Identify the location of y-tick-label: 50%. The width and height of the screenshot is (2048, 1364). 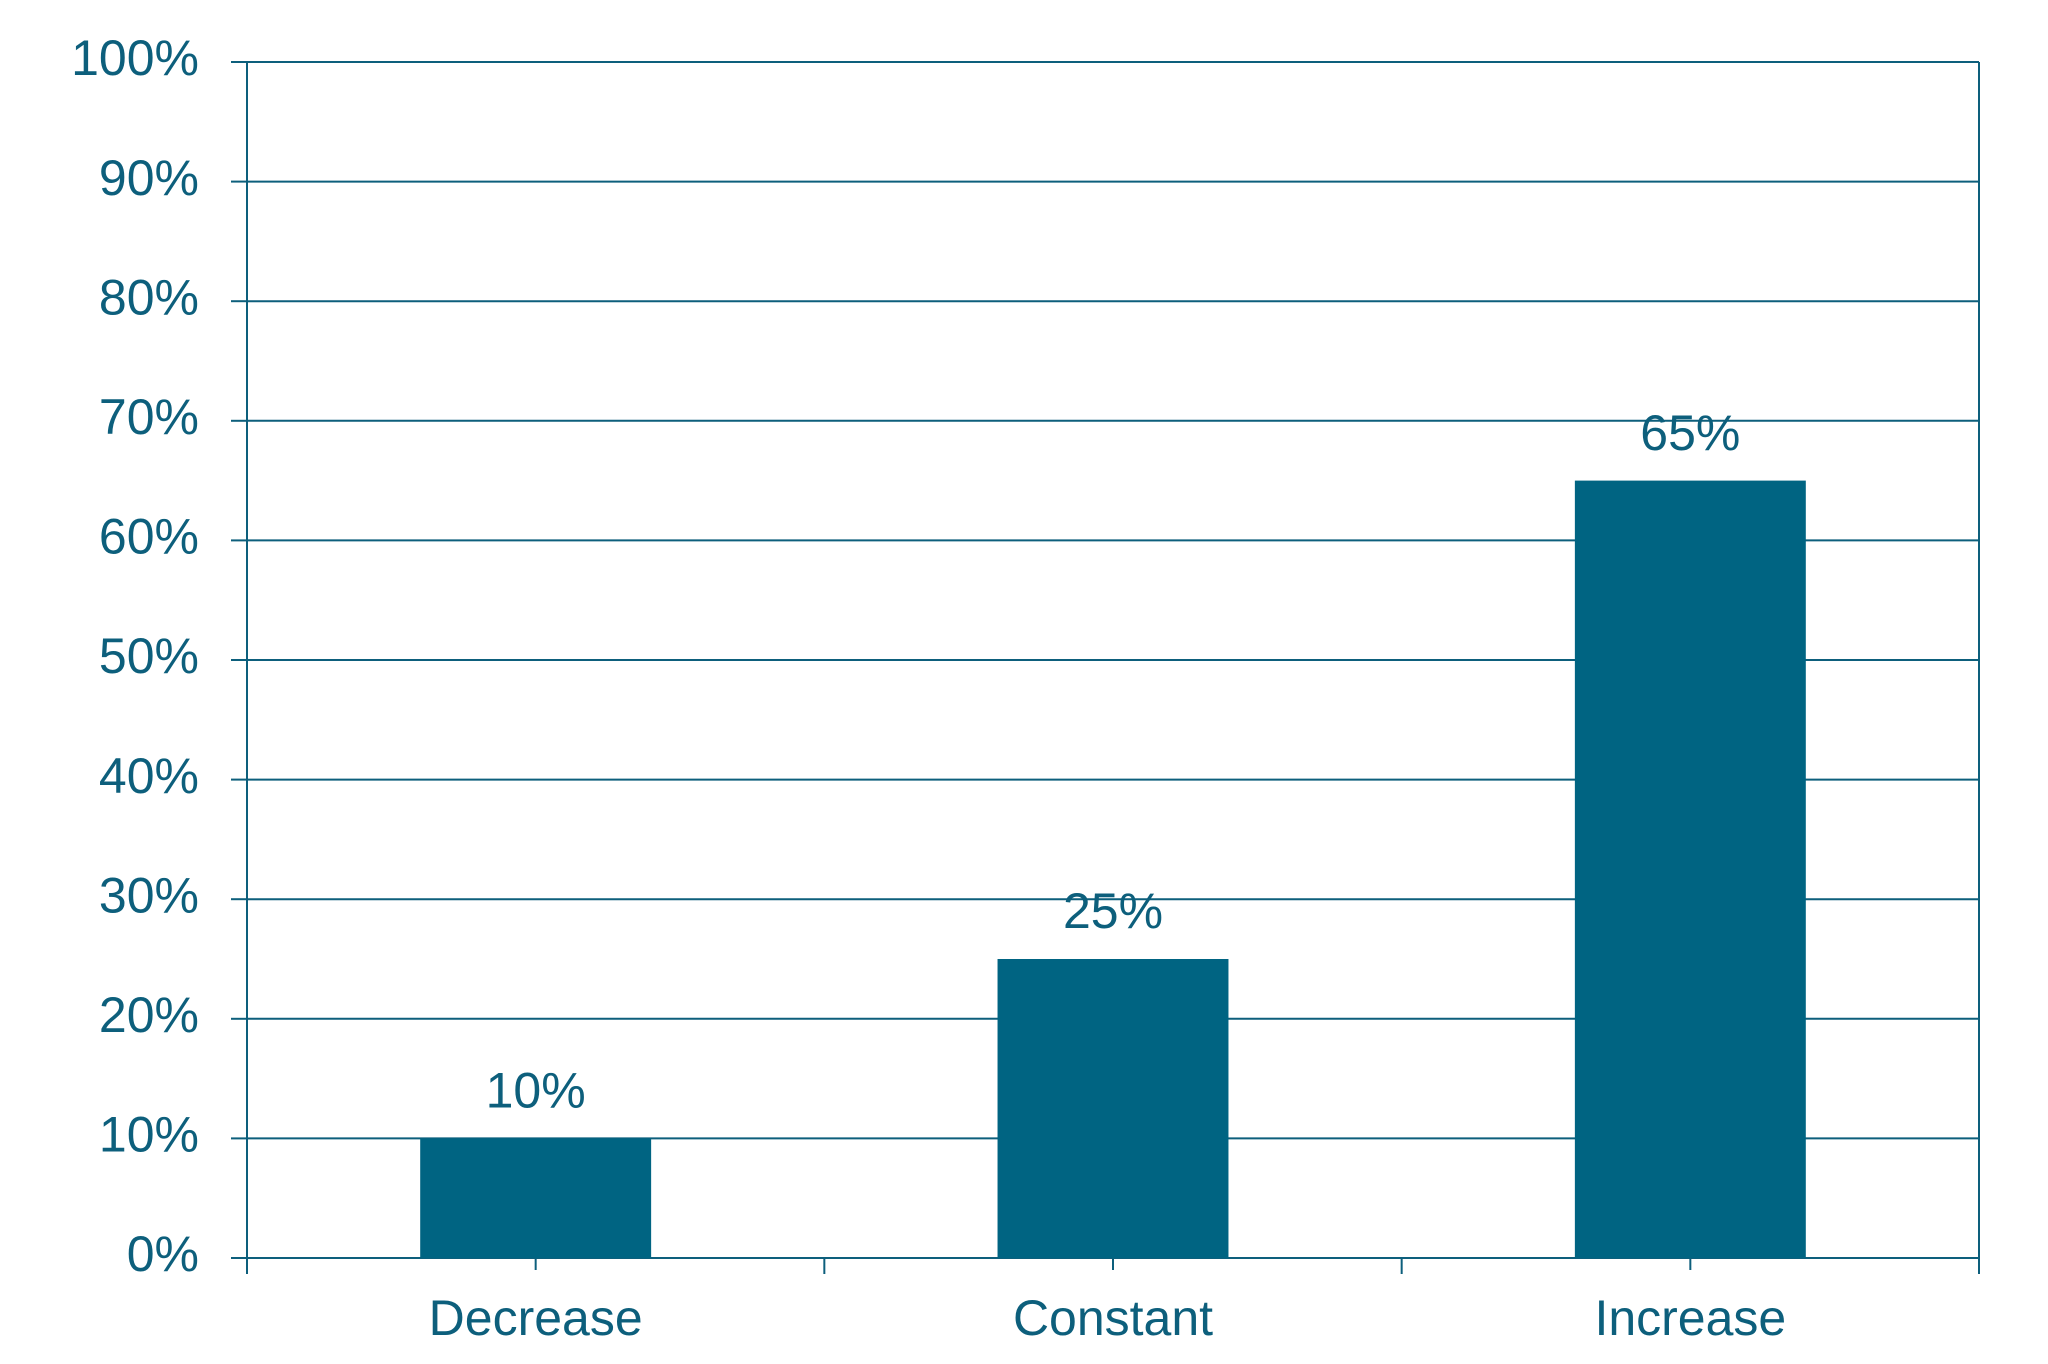
(149, 656).